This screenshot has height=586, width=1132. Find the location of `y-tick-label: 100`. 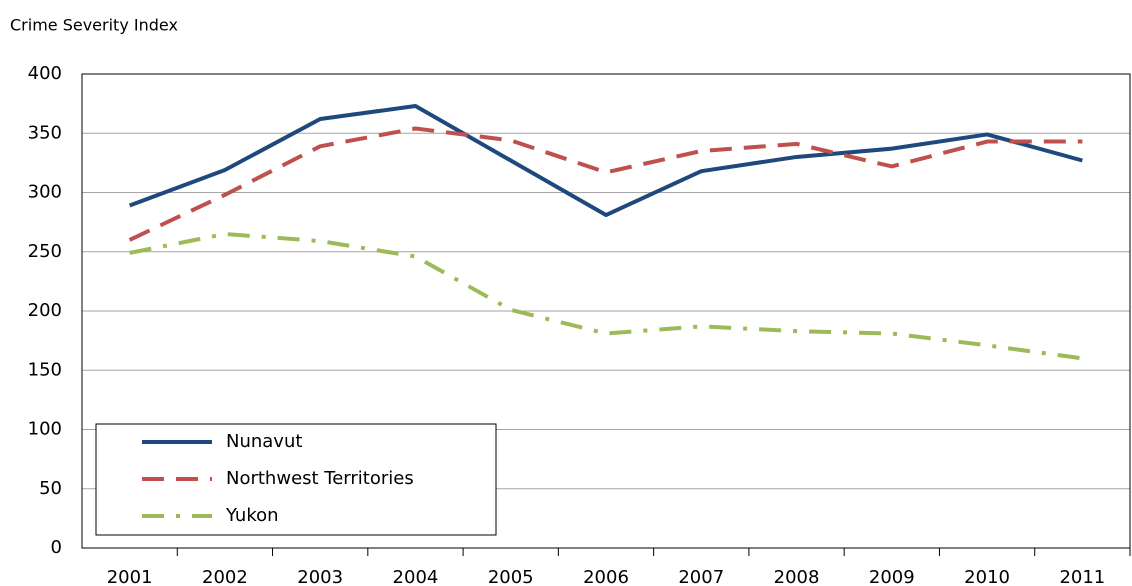

y-tick-label: 100 is located at coordinates (45, 429).